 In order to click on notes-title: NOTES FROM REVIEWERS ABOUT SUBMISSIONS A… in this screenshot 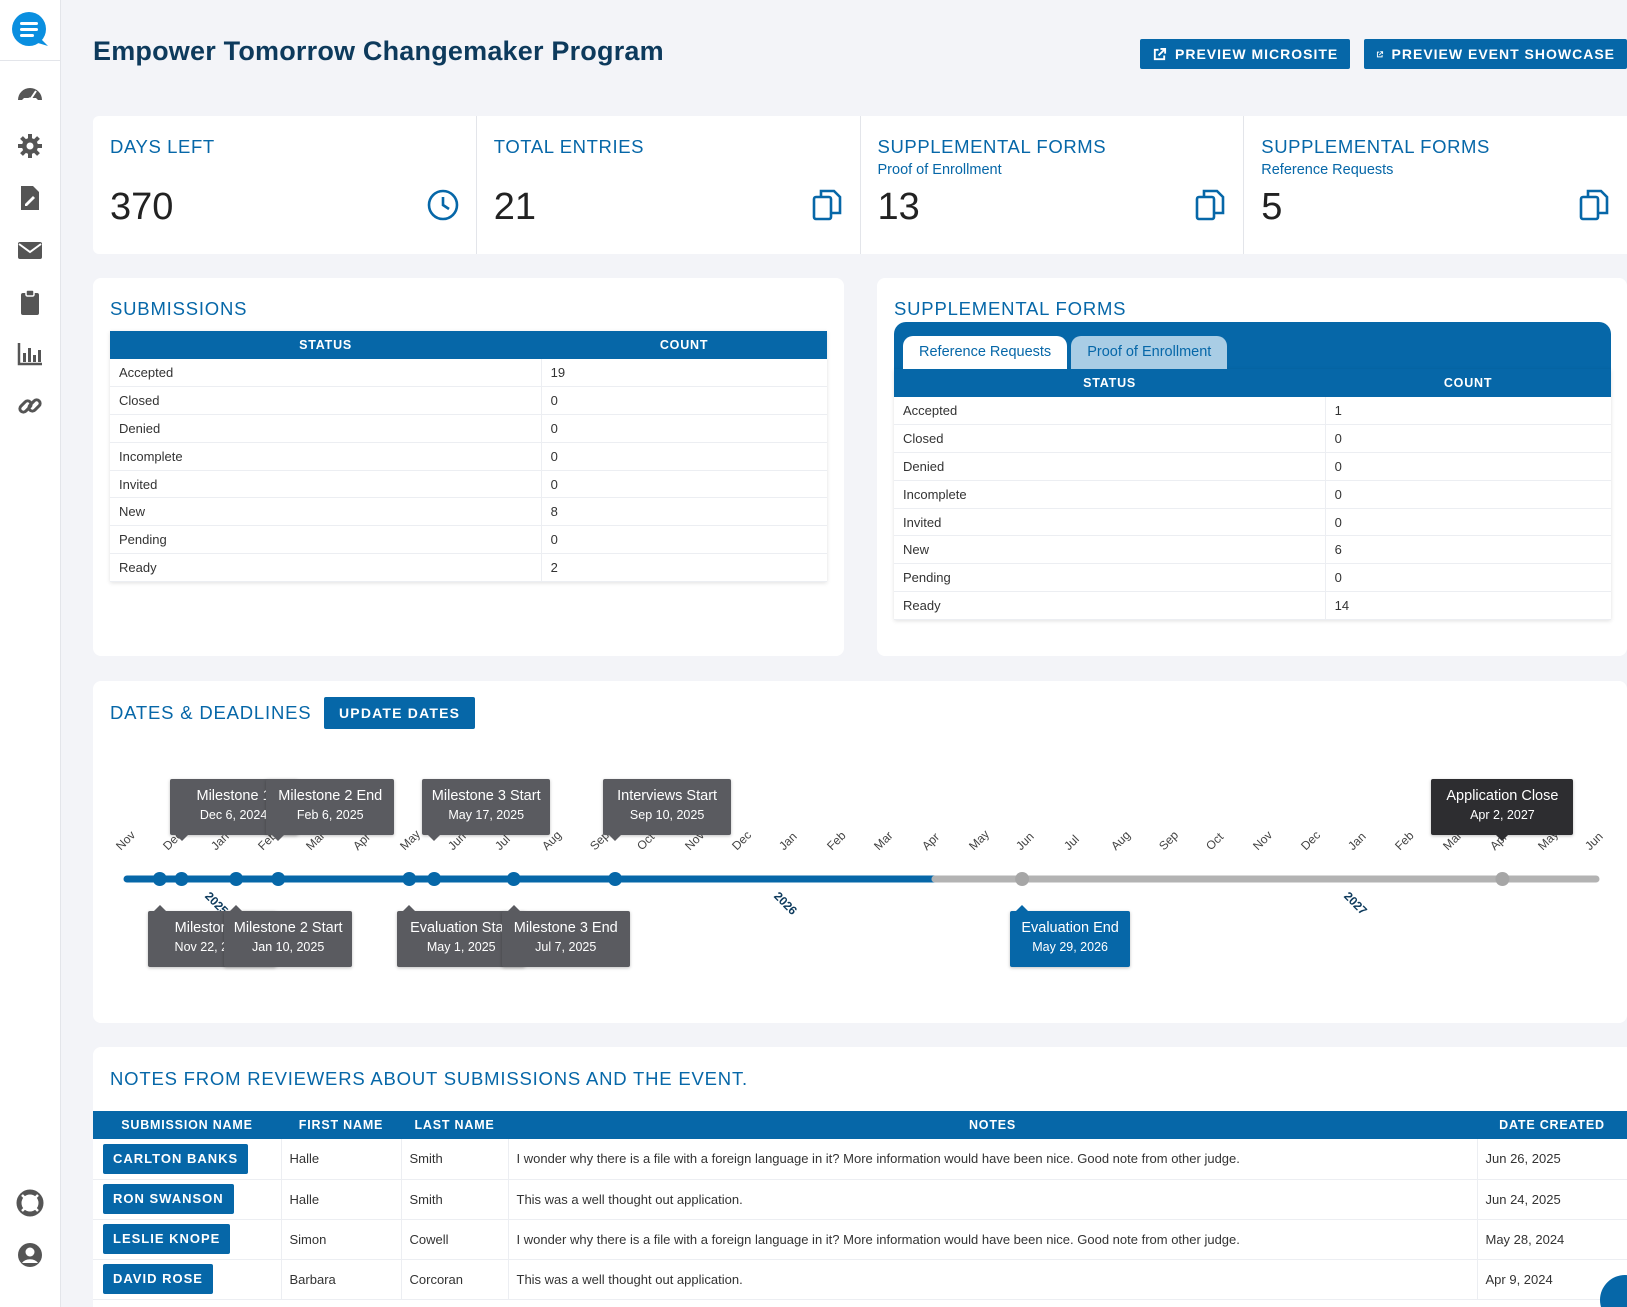, I will do `click(429, 1078)`.